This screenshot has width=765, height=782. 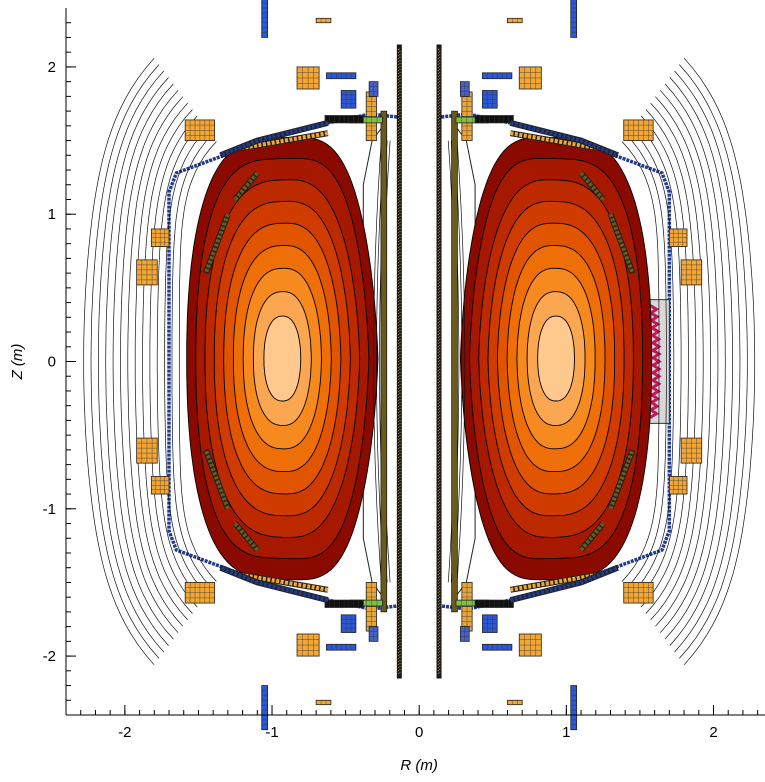 I want to click on x-axis-label: R (m), so click(x=419, y=765).